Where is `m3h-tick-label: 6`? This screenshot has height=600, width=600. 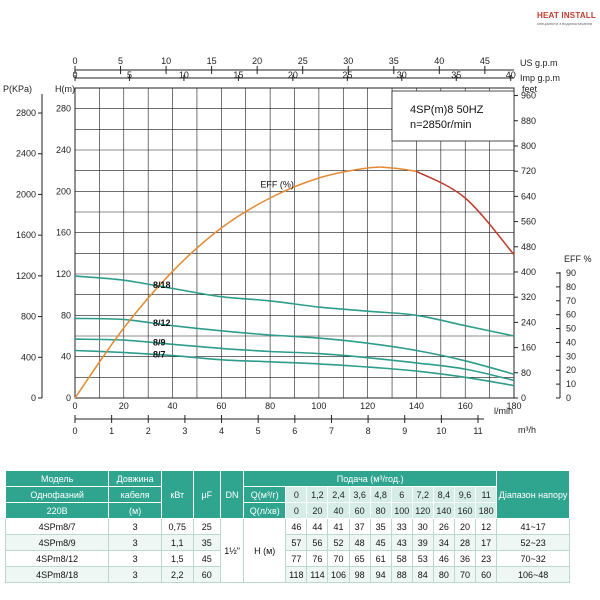 m3h-tick-label: 6 is located at coordinates (294, 431).